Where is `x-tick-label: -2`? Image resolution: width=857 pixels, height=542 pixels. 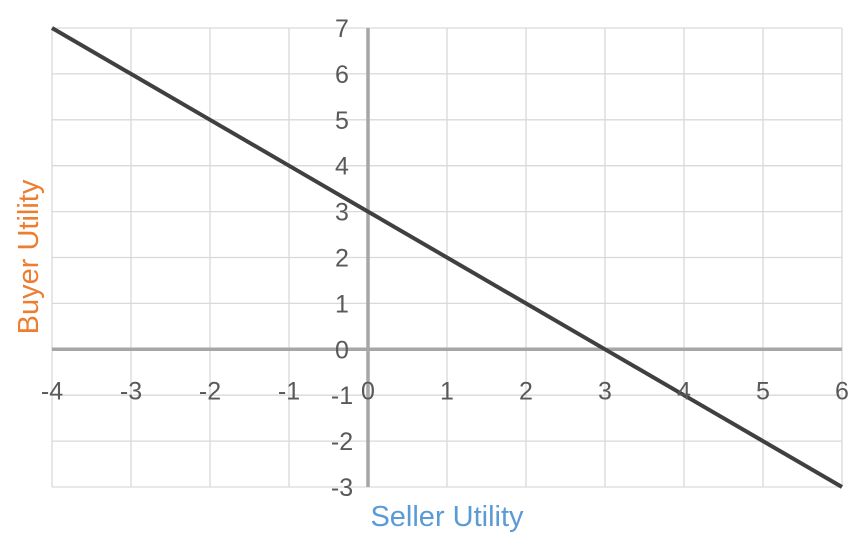
x-tick-label: -2 is located at coordinates (210, 391).